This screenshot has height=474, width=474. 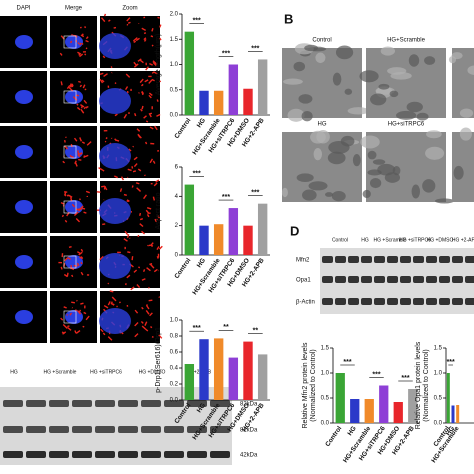 What do you see at coordinates (390, 240) in the screenshot?
I see `blot-header: HG +Scramble` at bounding box center [390, 240].